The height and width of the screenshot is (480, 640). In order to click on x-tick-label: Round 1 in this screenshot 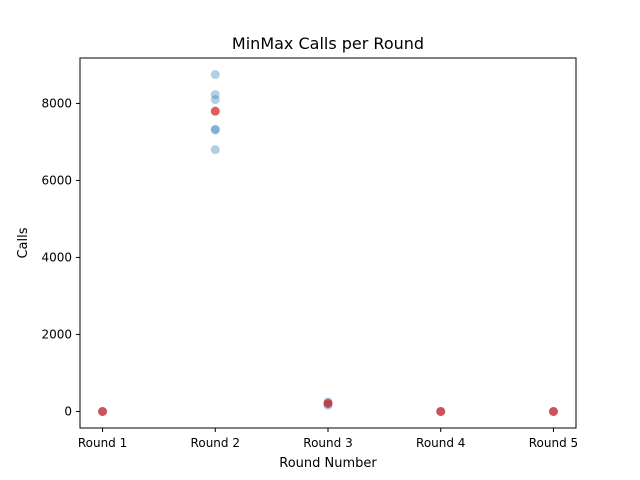, I will do `click(102, 443)`.